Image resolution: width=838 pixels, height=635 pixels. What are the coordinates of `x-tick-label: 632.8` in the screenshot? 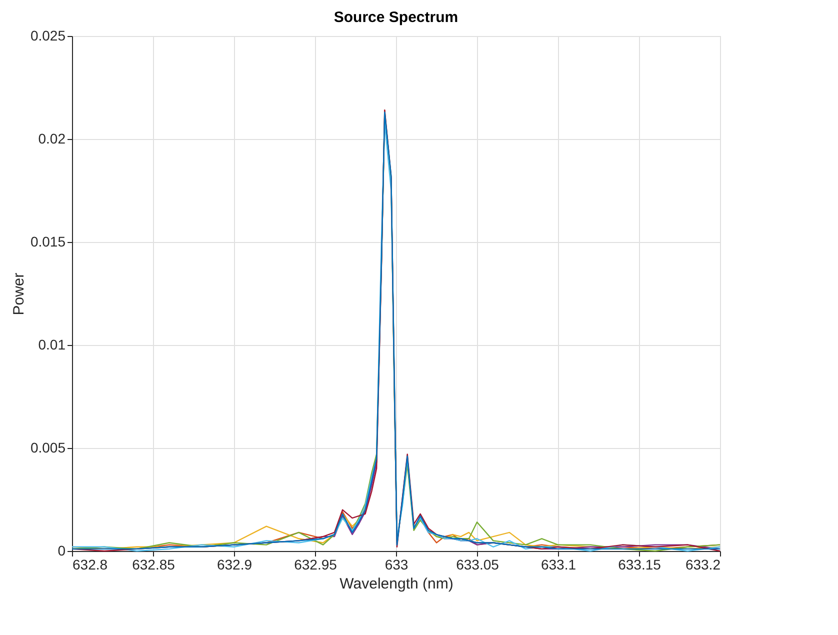 It's located at (90, 564).